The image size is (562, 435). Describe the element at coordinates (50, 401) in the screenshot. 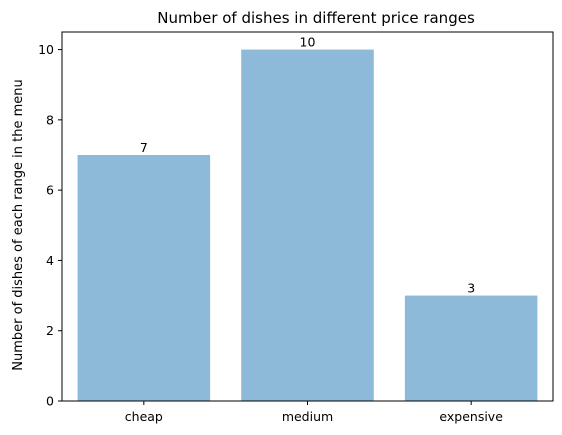

I see `y-tick-label: 0` at that location.